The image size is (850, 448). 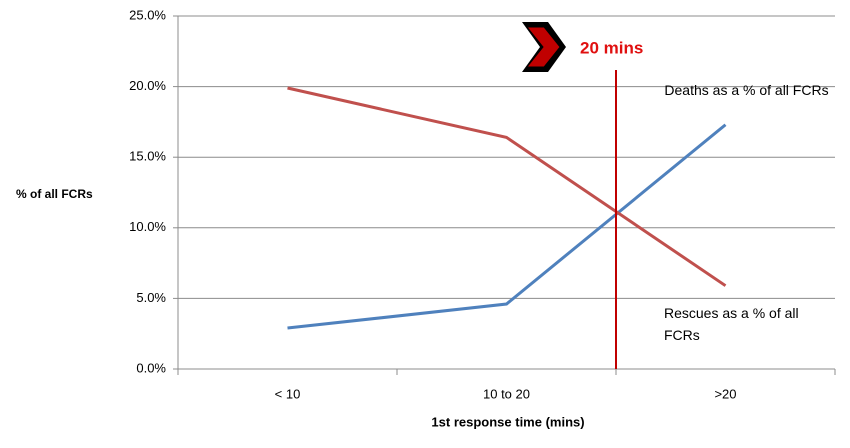 I want to click on x-tick-label: >20, so click(x=725, y=393).